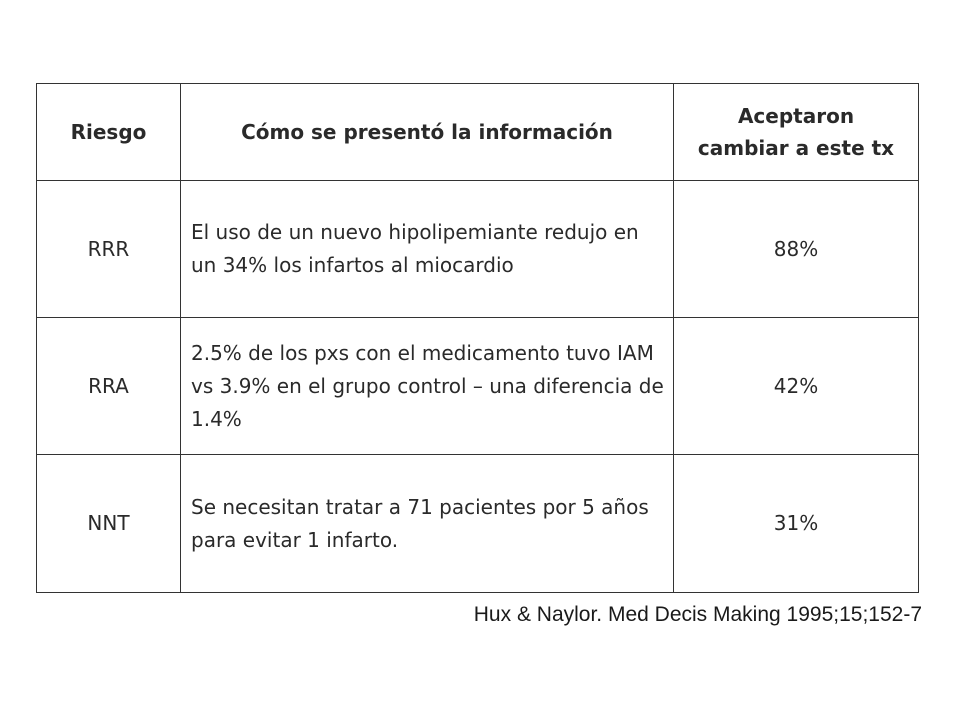 This screenshot has height=720, width=960. What do you see at coordinates (108, 386) in the screenshot?
I see `risk-cell: RRA` at bounding box center [108, 386].